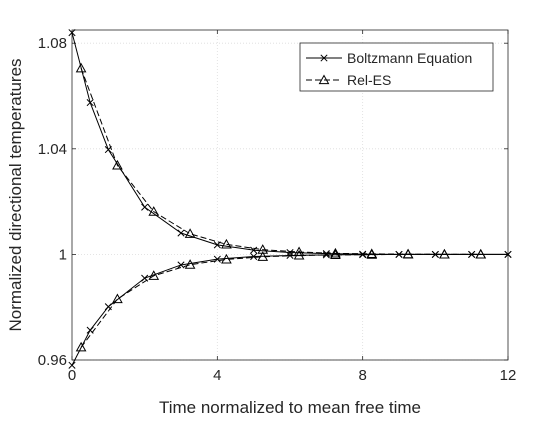  I want to click on y-tick-label: 1.08, so click(52, 43).